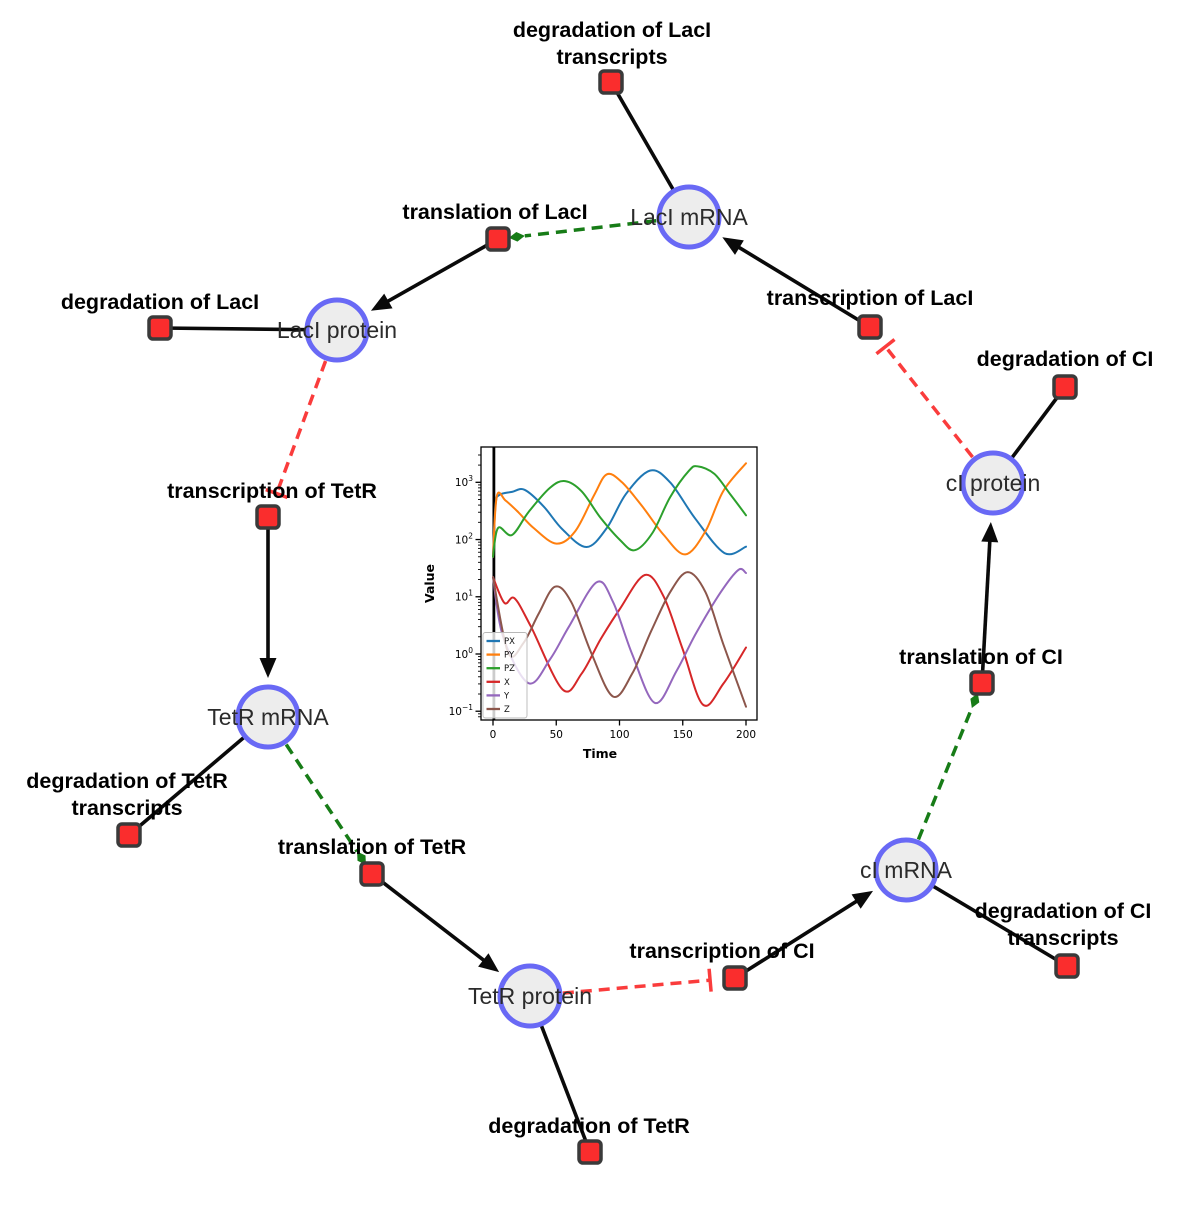  What do you see at coordinates (509, 669) in the screenshot?
I see `legend-label: PZ` at bounding box center [509, 669].